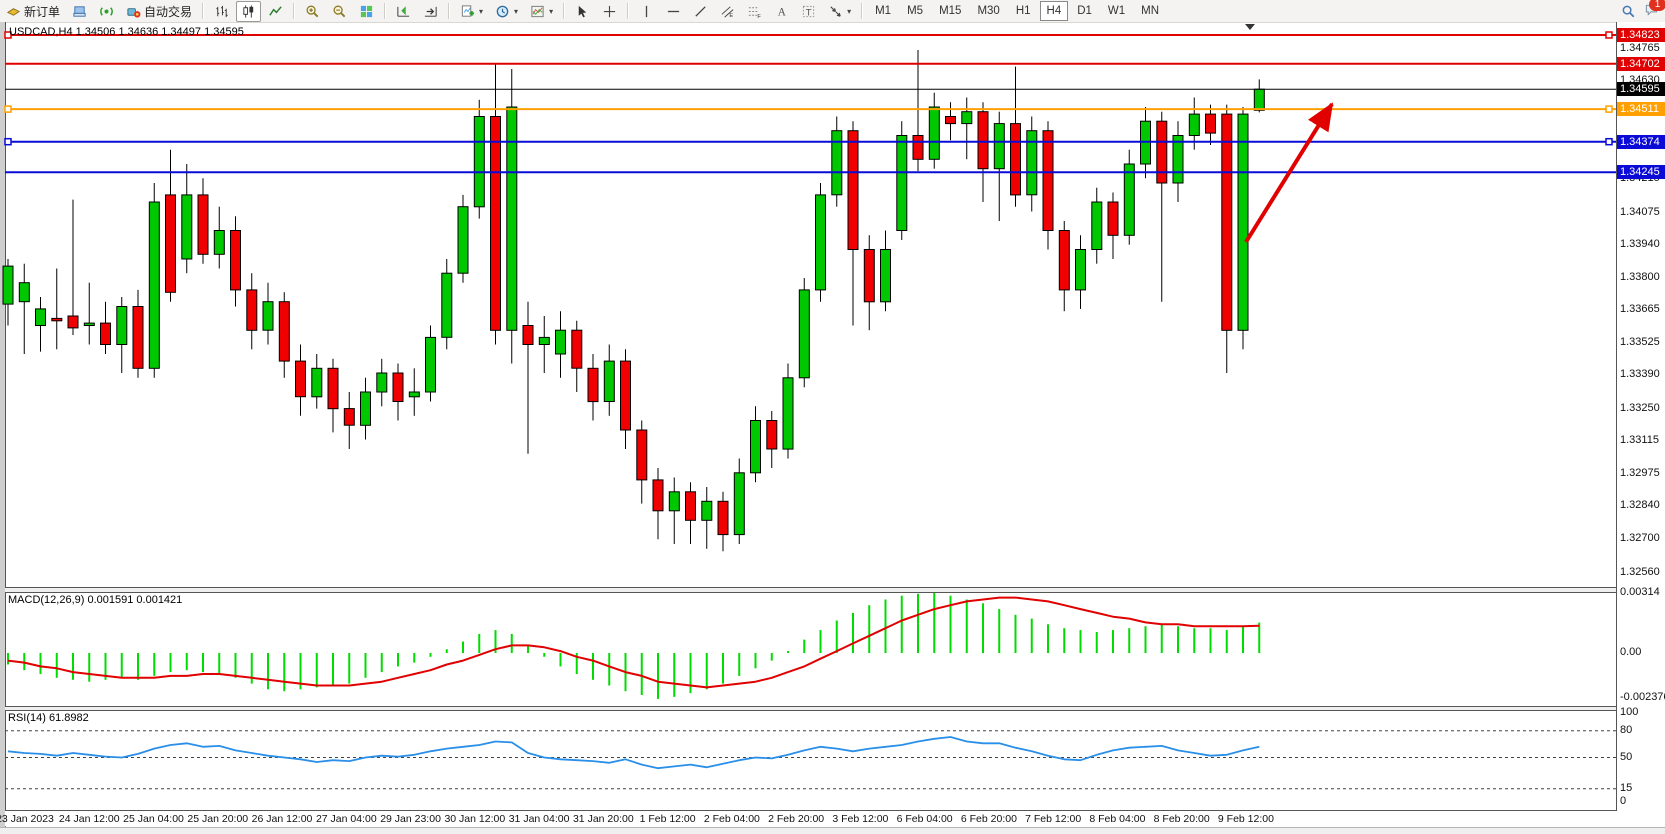  Describe the element at coordinates (249, 11) in the screenshot. I see `candlestick-button` at that location.